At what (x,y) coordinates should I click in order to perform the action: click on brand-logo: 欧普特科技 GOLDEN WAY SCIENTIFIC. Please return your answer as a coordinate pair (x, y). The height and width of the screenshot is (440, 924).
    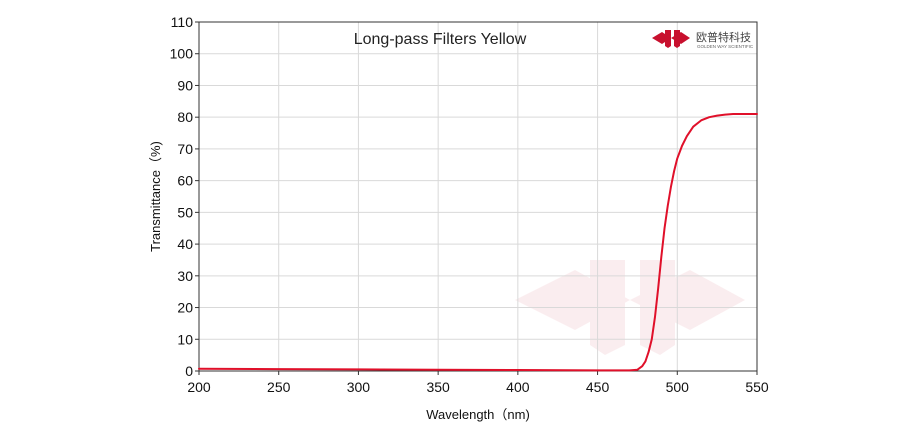
    Looking at the image, I should click on (703, 39).